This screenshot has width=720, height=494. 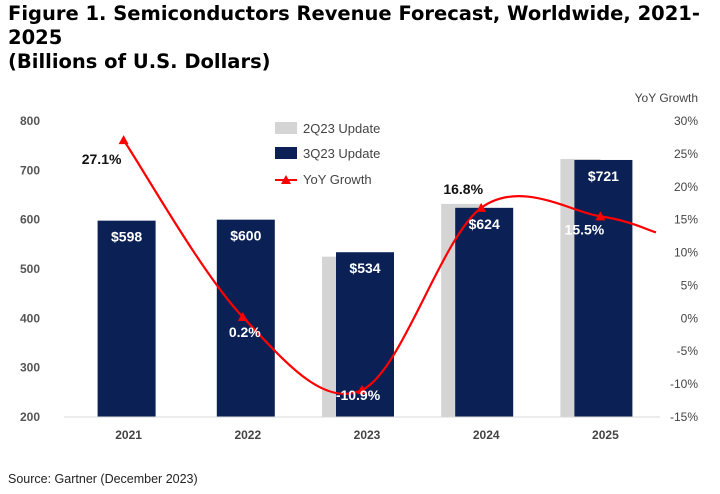 I want to click on right-axis-tick-label: -5%, so click(x=688, y=351).